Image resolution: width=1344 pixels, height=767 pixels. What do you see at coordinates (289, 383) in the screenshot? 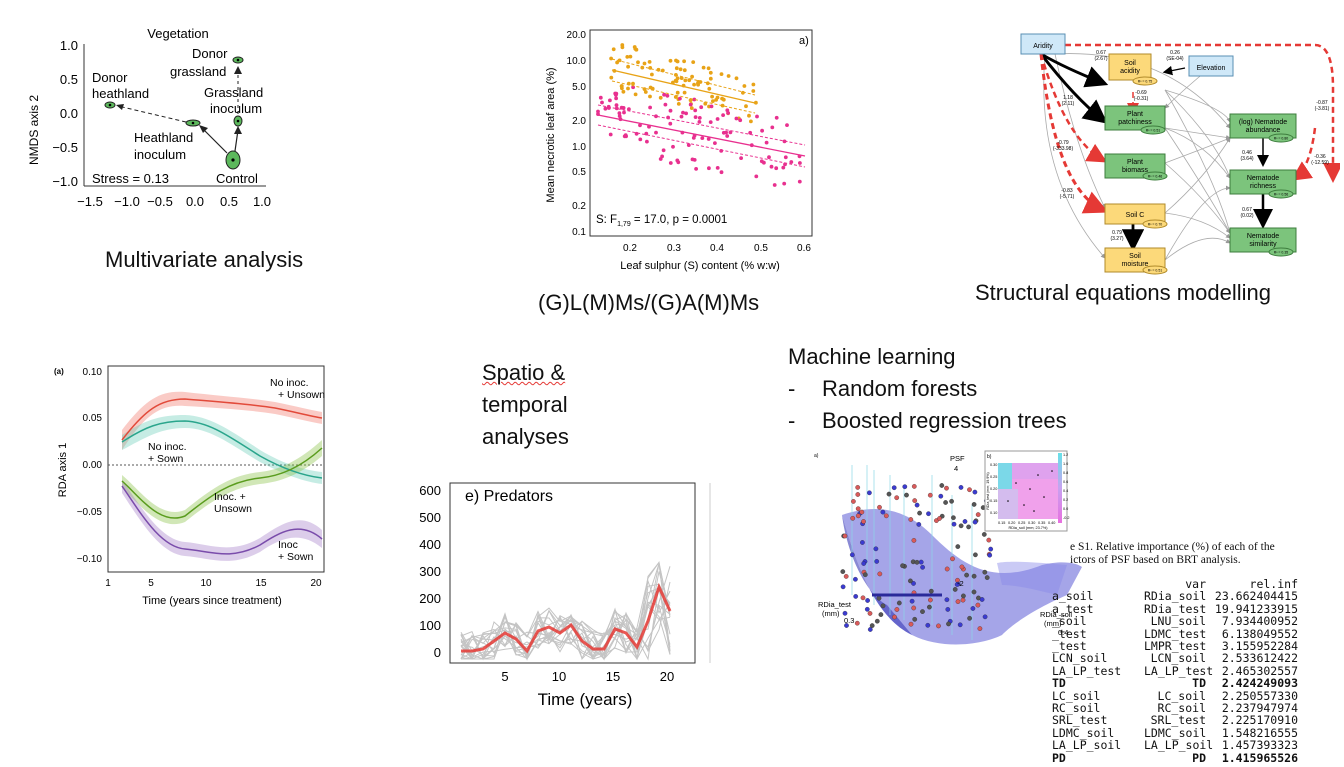
I see `rda-label-no-unsown: No inoc.` at bounding box center [289, 383].